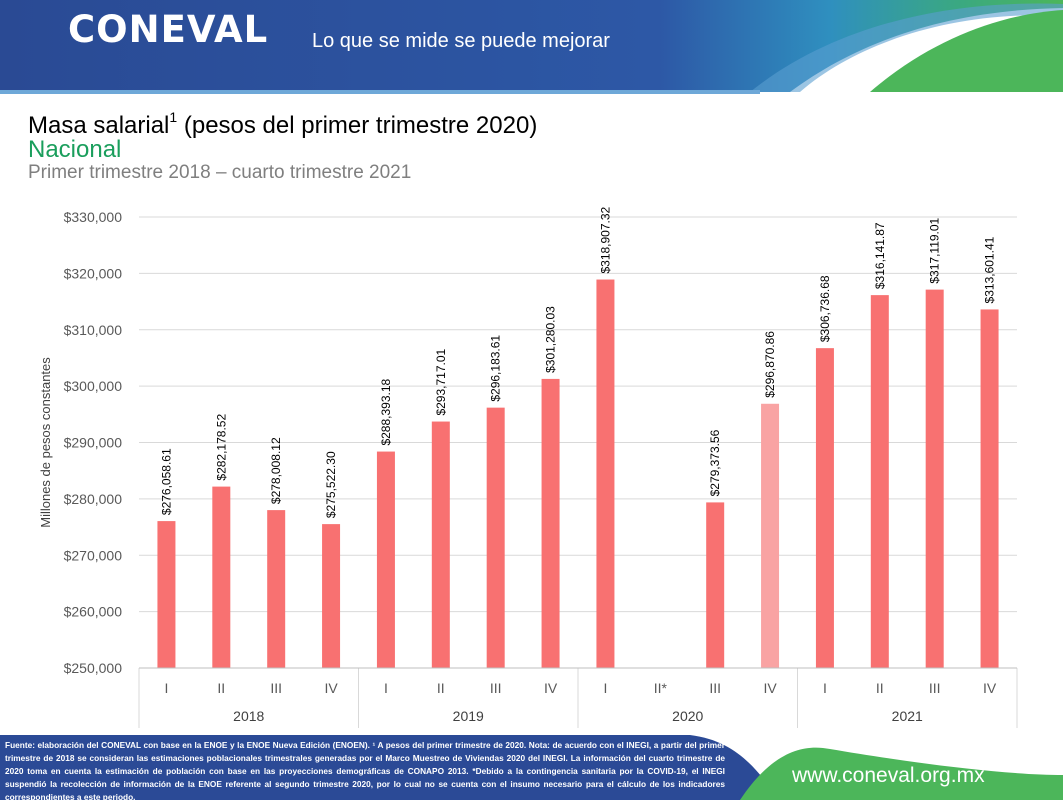 The image size is (1063, 804). I want to click on header-light-swoosh, so click(906, 47).